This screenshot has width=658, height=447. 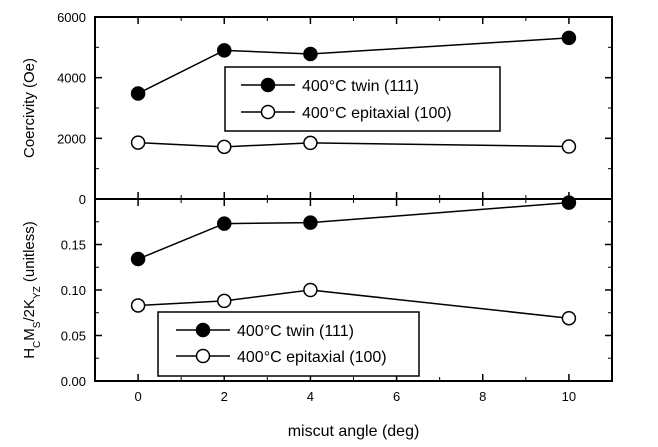 I want to click on y-tick-label: 0.15, so click(x=73, y=245).